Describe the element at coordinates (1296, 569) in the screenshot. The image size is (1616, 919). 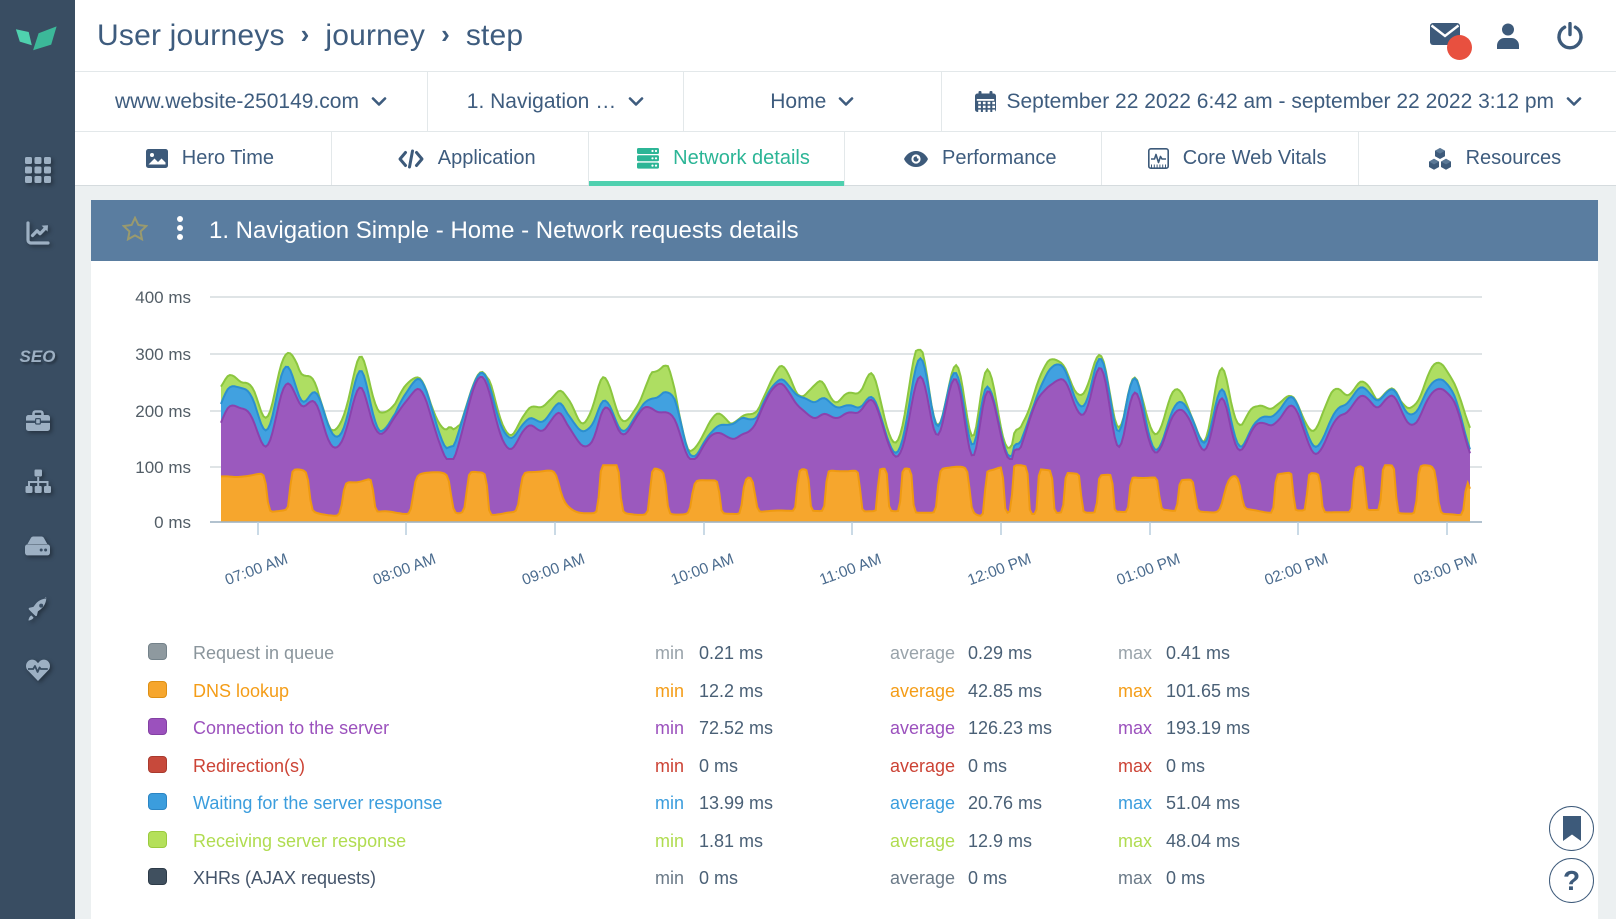
I see `svg-text: 02:00 PM` at that location.